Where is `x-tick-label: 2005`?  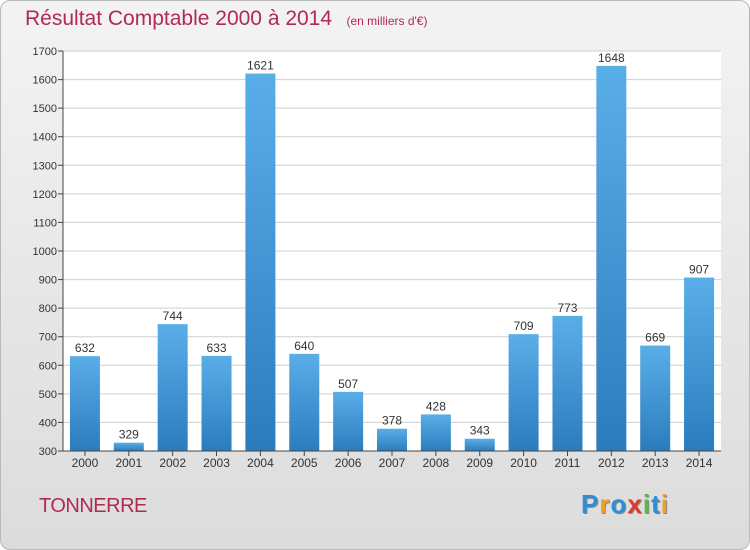 x-tick-label: 2005 is located at coordinates (304, 463).